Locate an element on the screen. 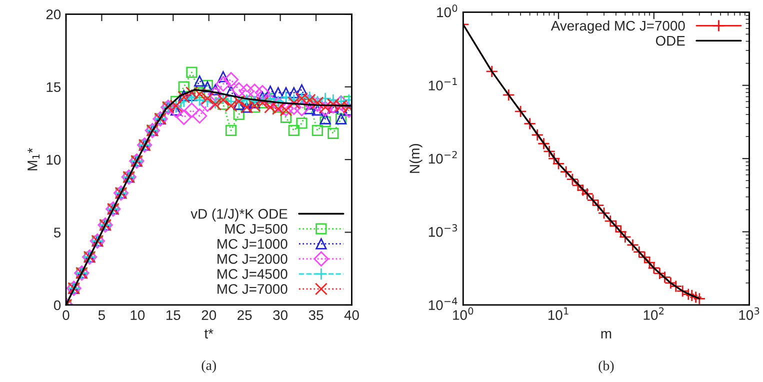  x-tick-label: 15 is located at coordinates (173, 315).